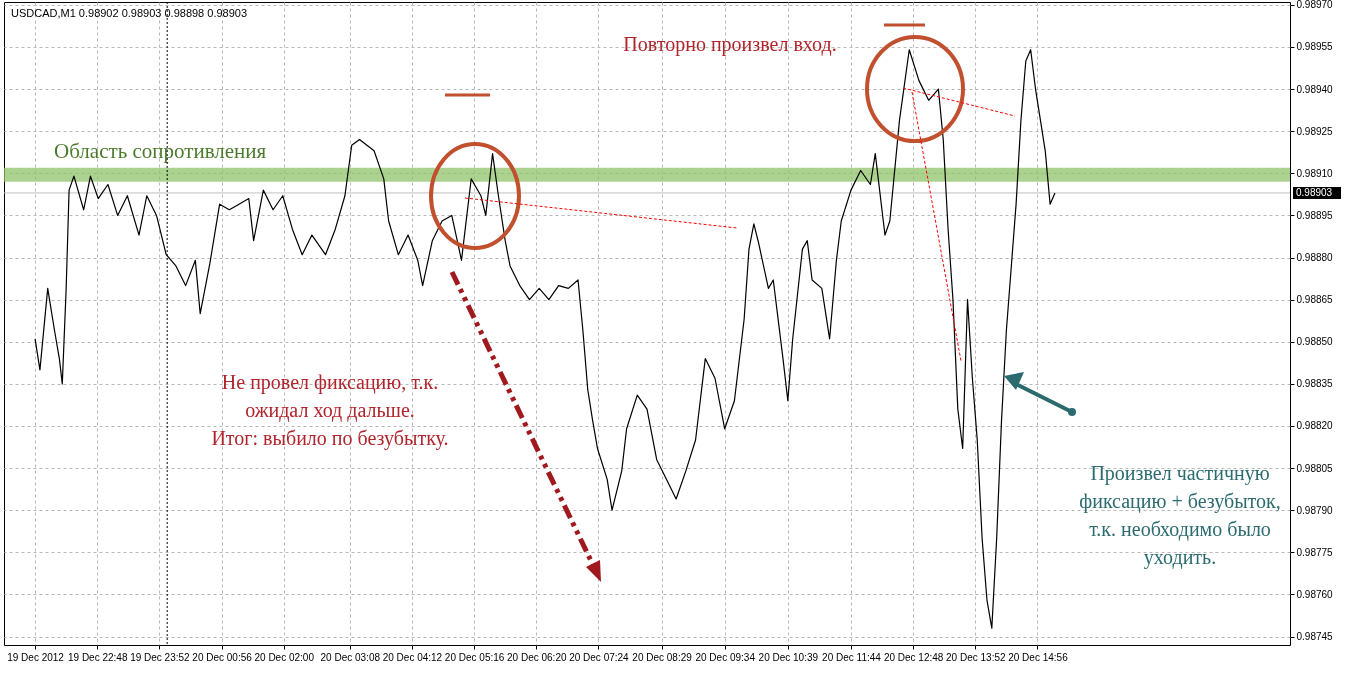  Describe the element at coordinates (1315, 173) in the screenshot. I see `y-tick-label: 0.98910` at that location.